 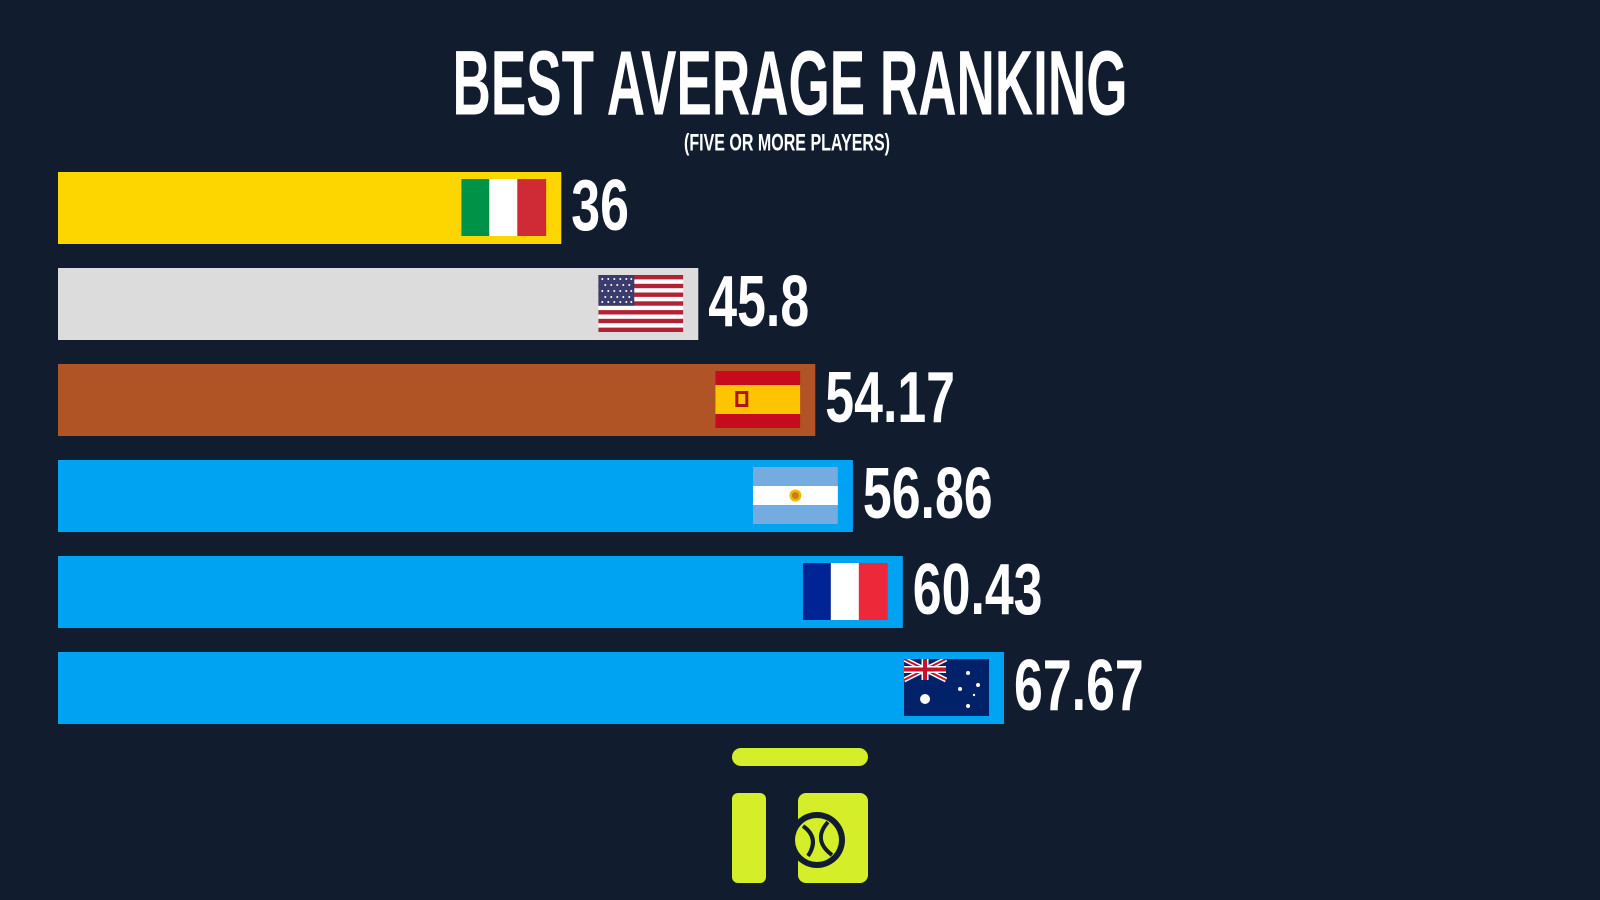 I want to click on value-label-group: 56.86, so click(x=928, y=494).